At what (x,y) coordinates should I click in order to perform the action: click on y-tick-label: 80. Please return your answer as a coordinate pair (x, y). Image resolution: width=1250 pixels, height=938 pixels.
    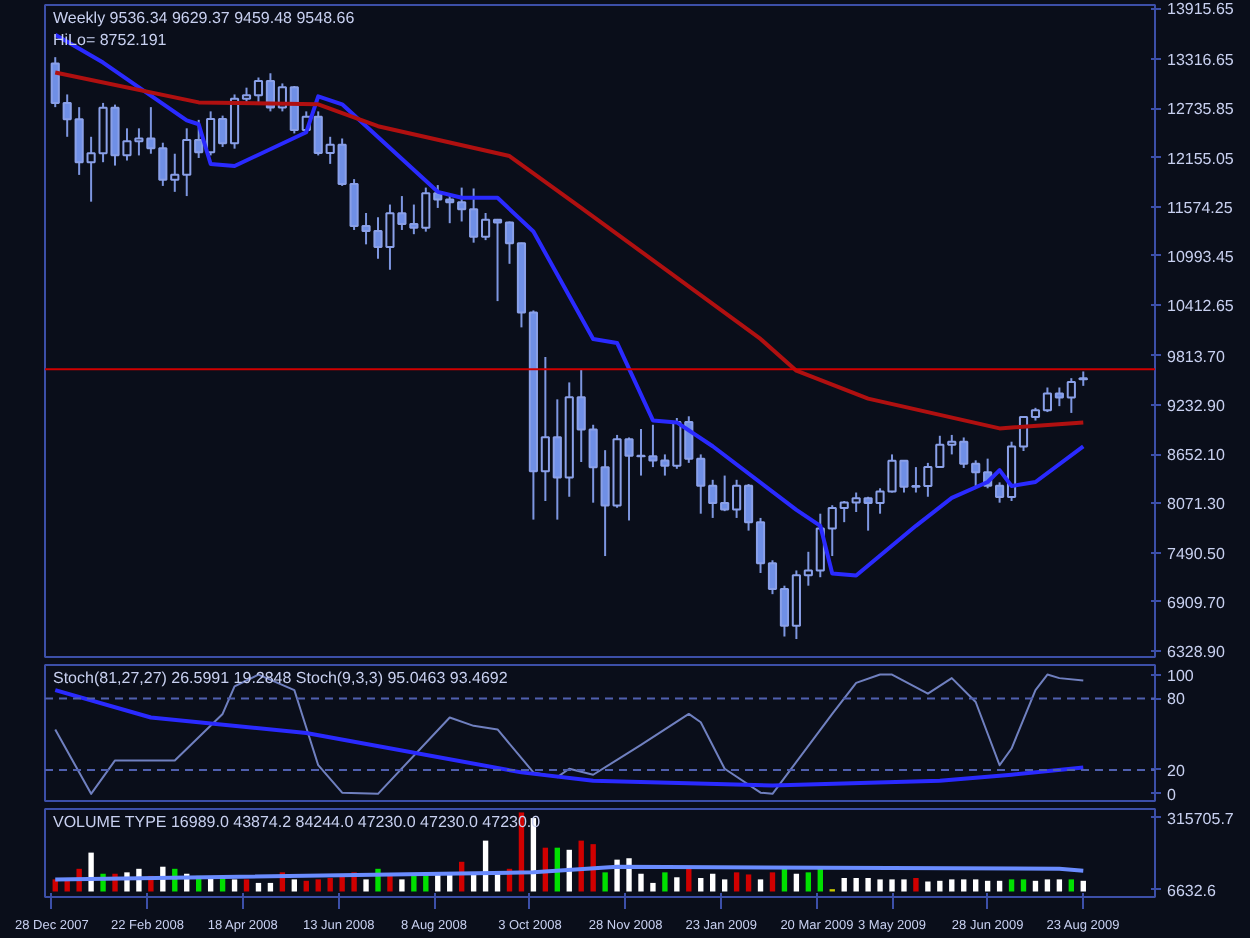
    Looking at the image, I should click on (1176, 699).